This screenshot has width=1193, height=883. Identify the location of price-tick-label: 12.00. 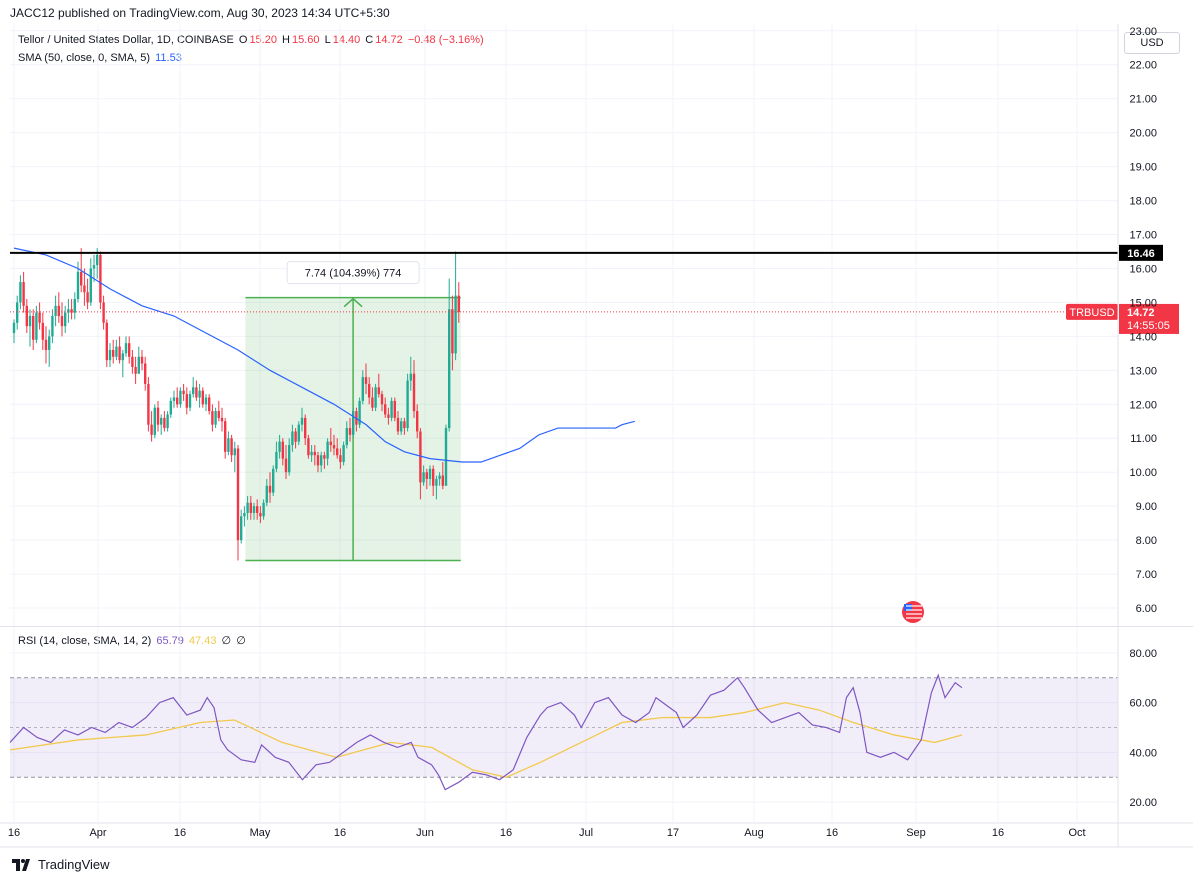
(1143, 405).